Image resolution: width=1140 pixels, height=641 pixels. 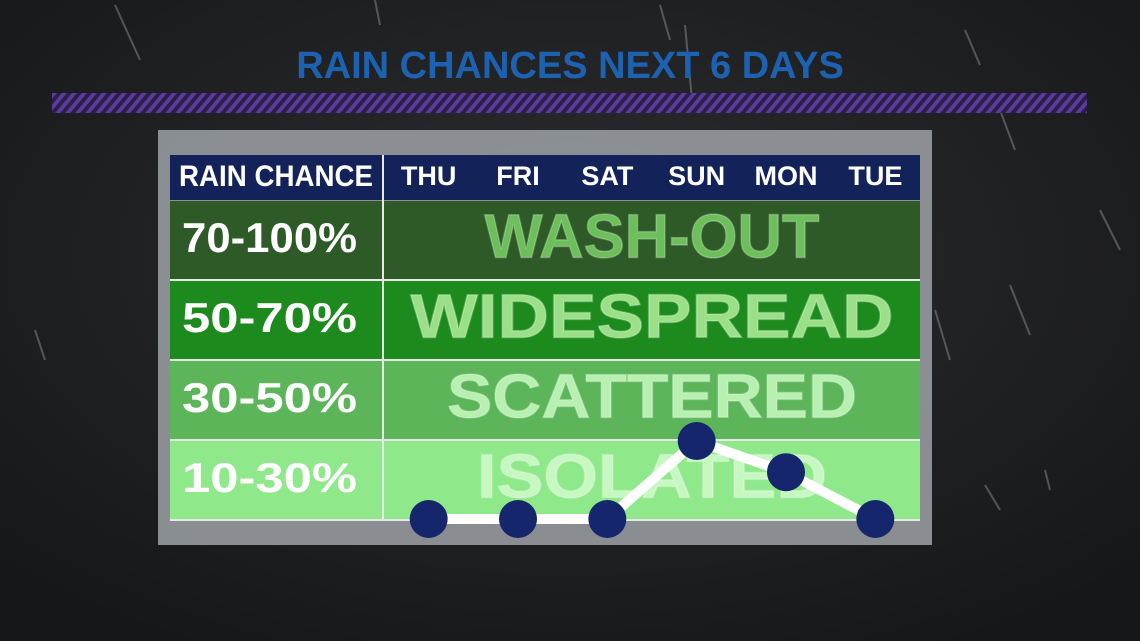 I want to click on band-range-label: 50-70%, so click(x=269, y=317).